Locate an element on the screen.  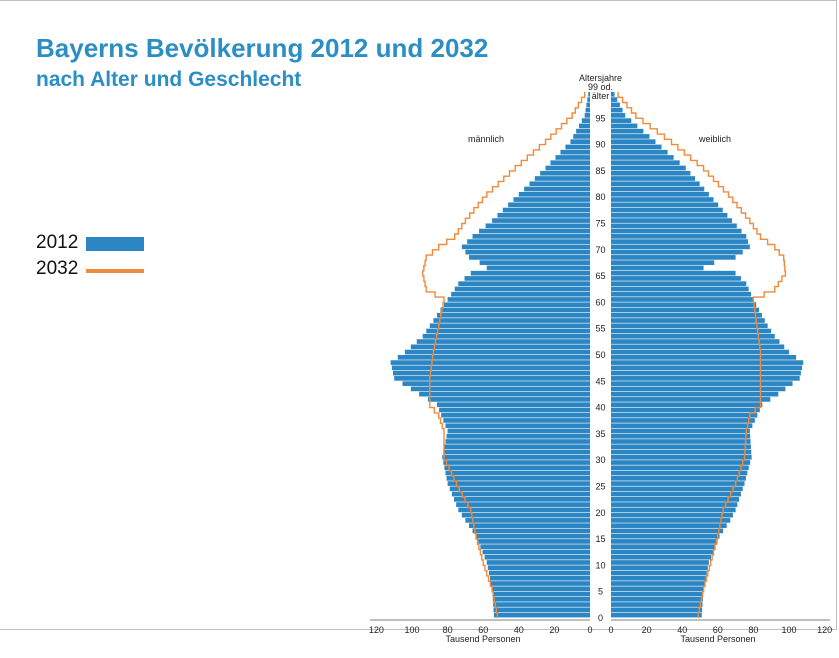
age-tick-label: 90 is located at coordinates (600, 145).